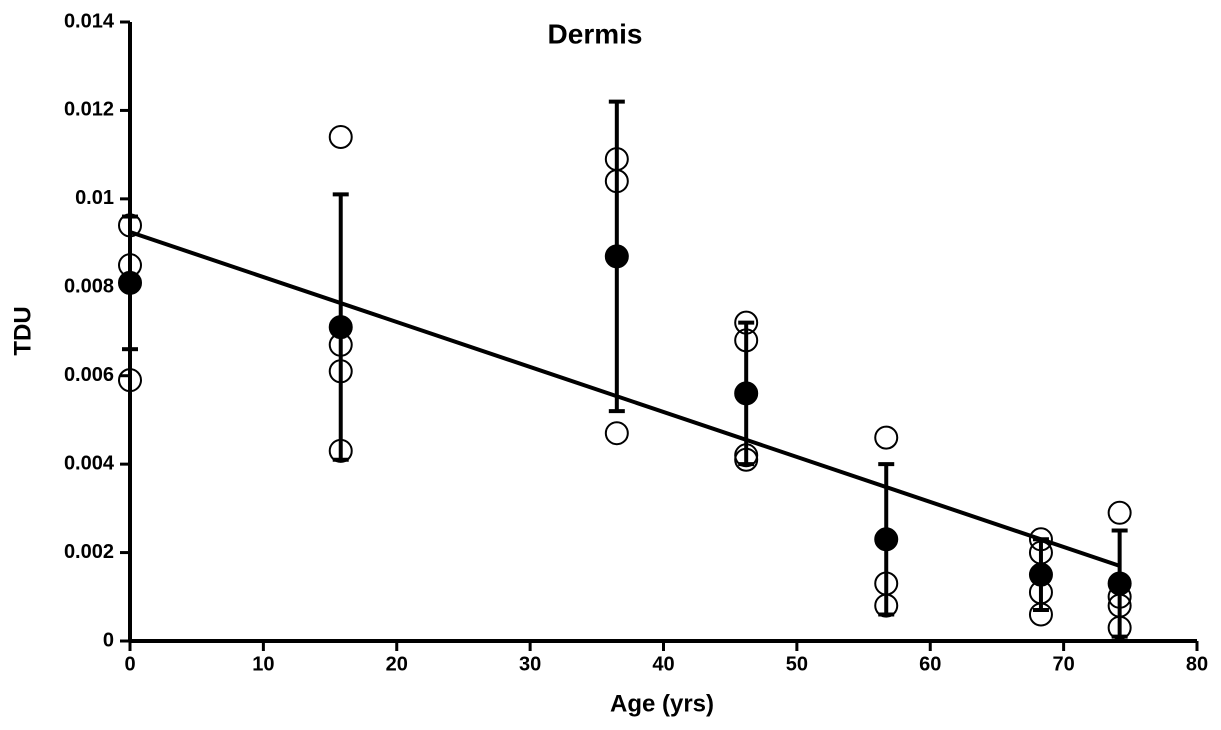 This screenshot has width=1221, height=730. I want to click on x-tick-label: 70, so click(1064, 664).